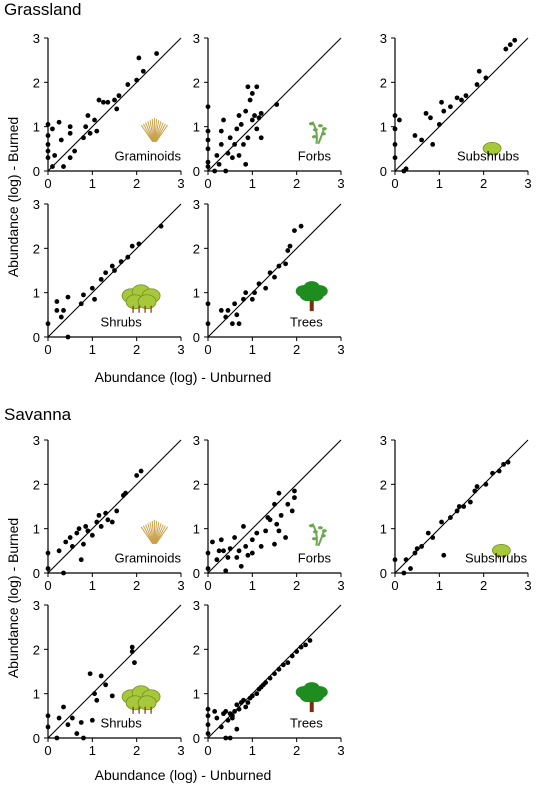 The width and height of the screenshot is (536, 787). Describe the element at coordinates (147, 703) in the screenshot. I see `shrub-foliage` at that location.